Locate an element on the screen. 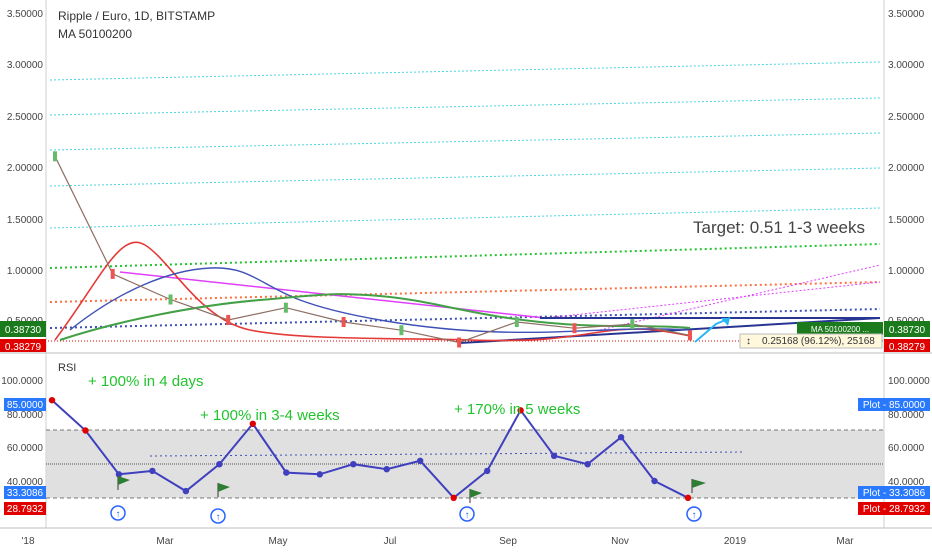 This screenshot has width=932, height=555. current-price-badge is located at coordinates (907, 329).